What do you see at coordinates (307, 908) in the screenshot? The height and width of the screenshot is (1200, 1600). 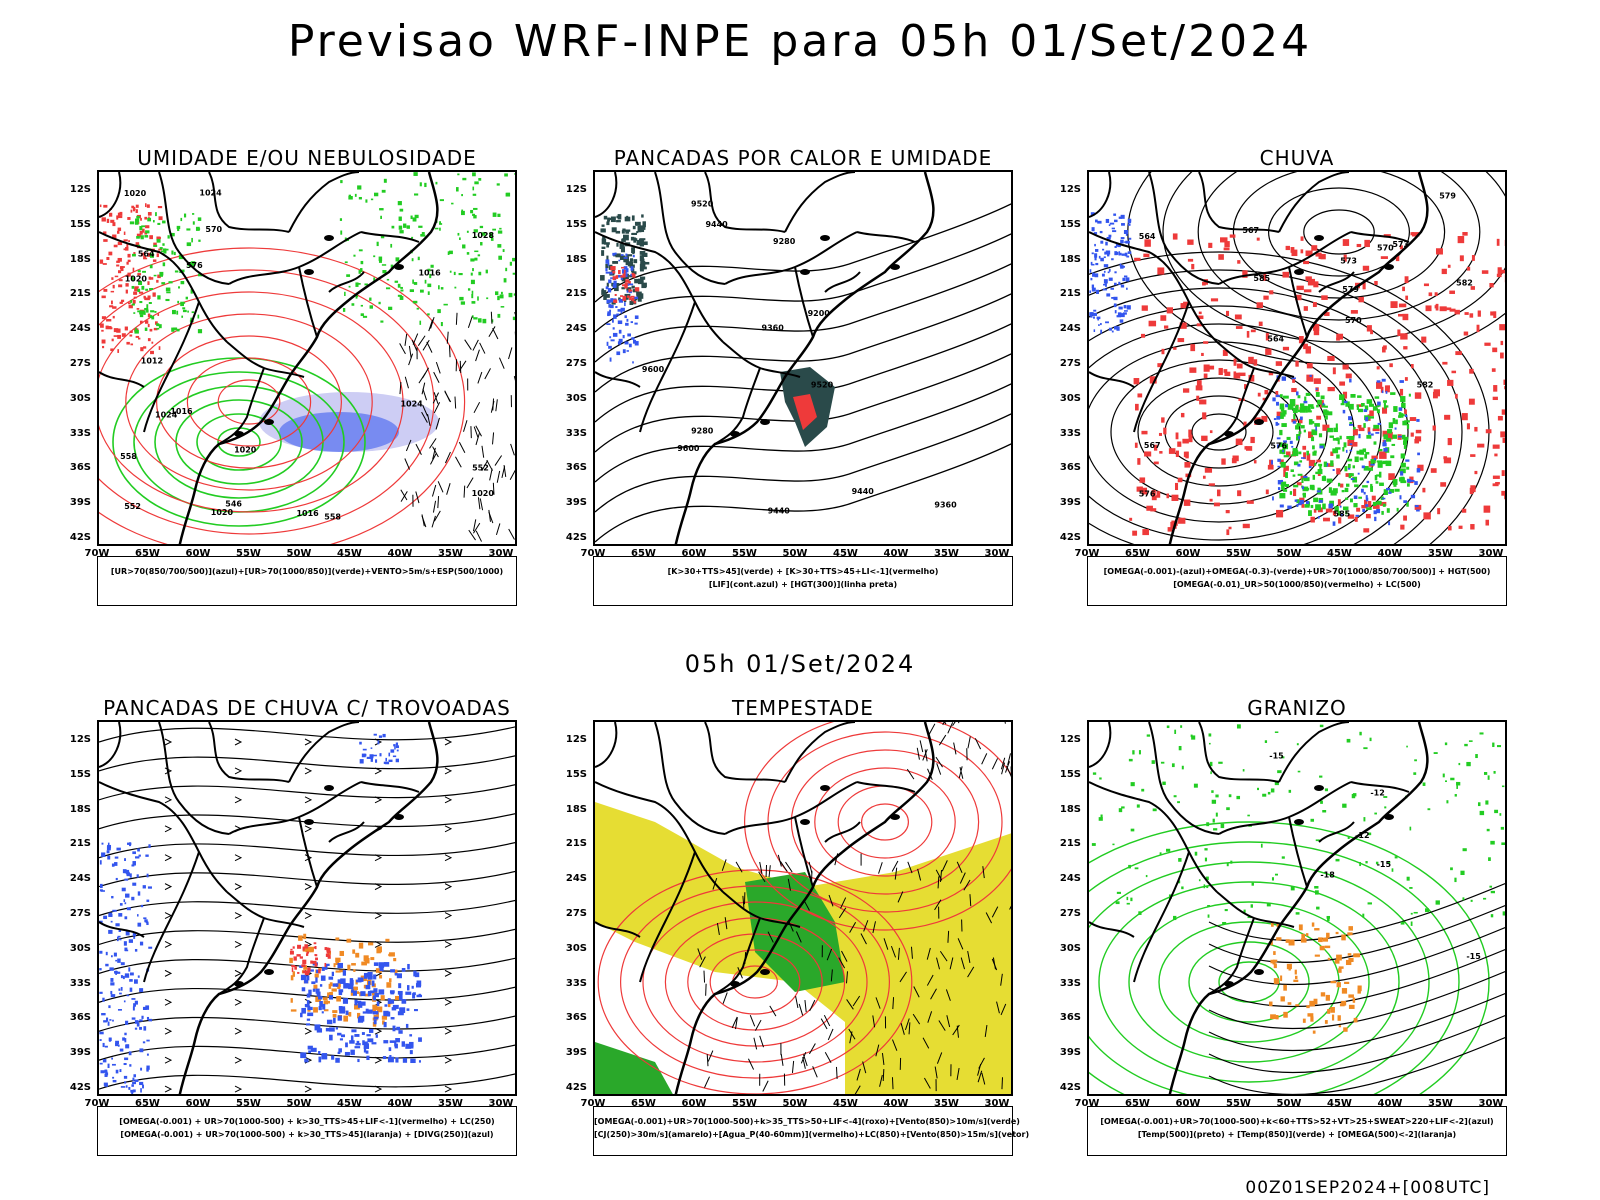 I see `map-pancadas-trovoadas` at bounding box center [307, 908].